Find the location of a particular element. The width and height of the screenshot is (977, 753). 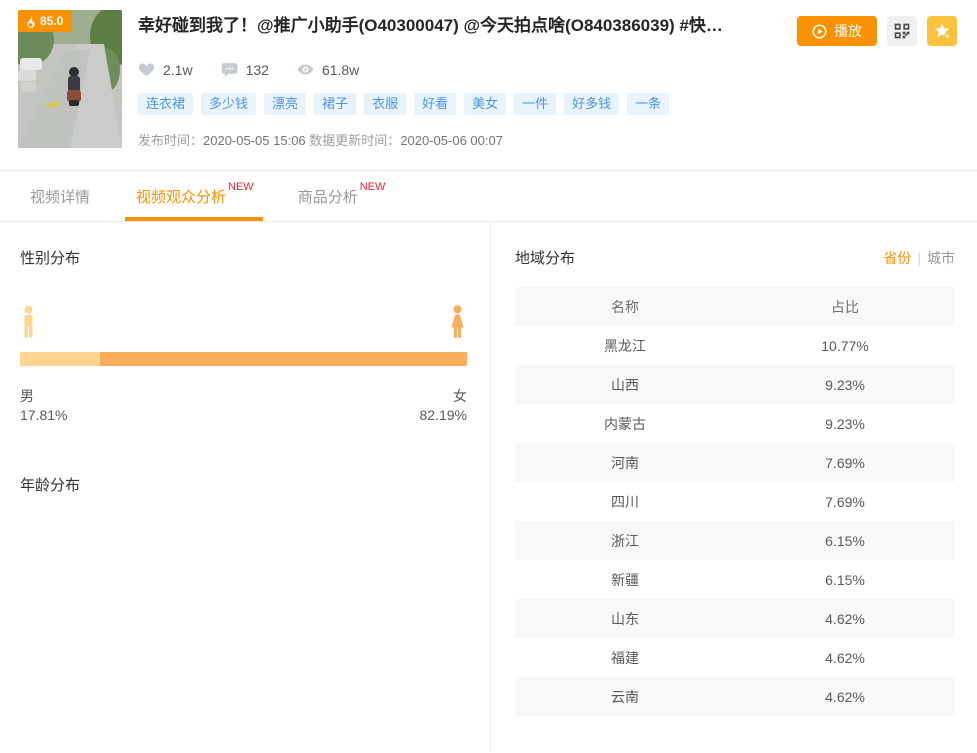

play-button: 播放 is located at coordinates (837, 31).